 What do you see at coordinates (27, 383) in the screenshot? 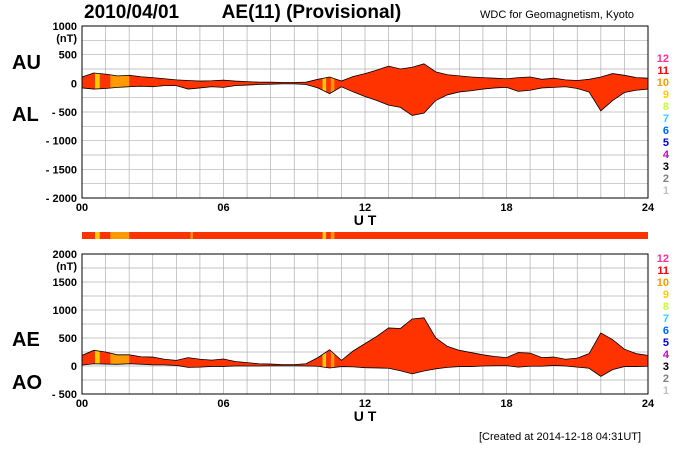
I see `ao-label: AO` at bounding box center [27, 383].